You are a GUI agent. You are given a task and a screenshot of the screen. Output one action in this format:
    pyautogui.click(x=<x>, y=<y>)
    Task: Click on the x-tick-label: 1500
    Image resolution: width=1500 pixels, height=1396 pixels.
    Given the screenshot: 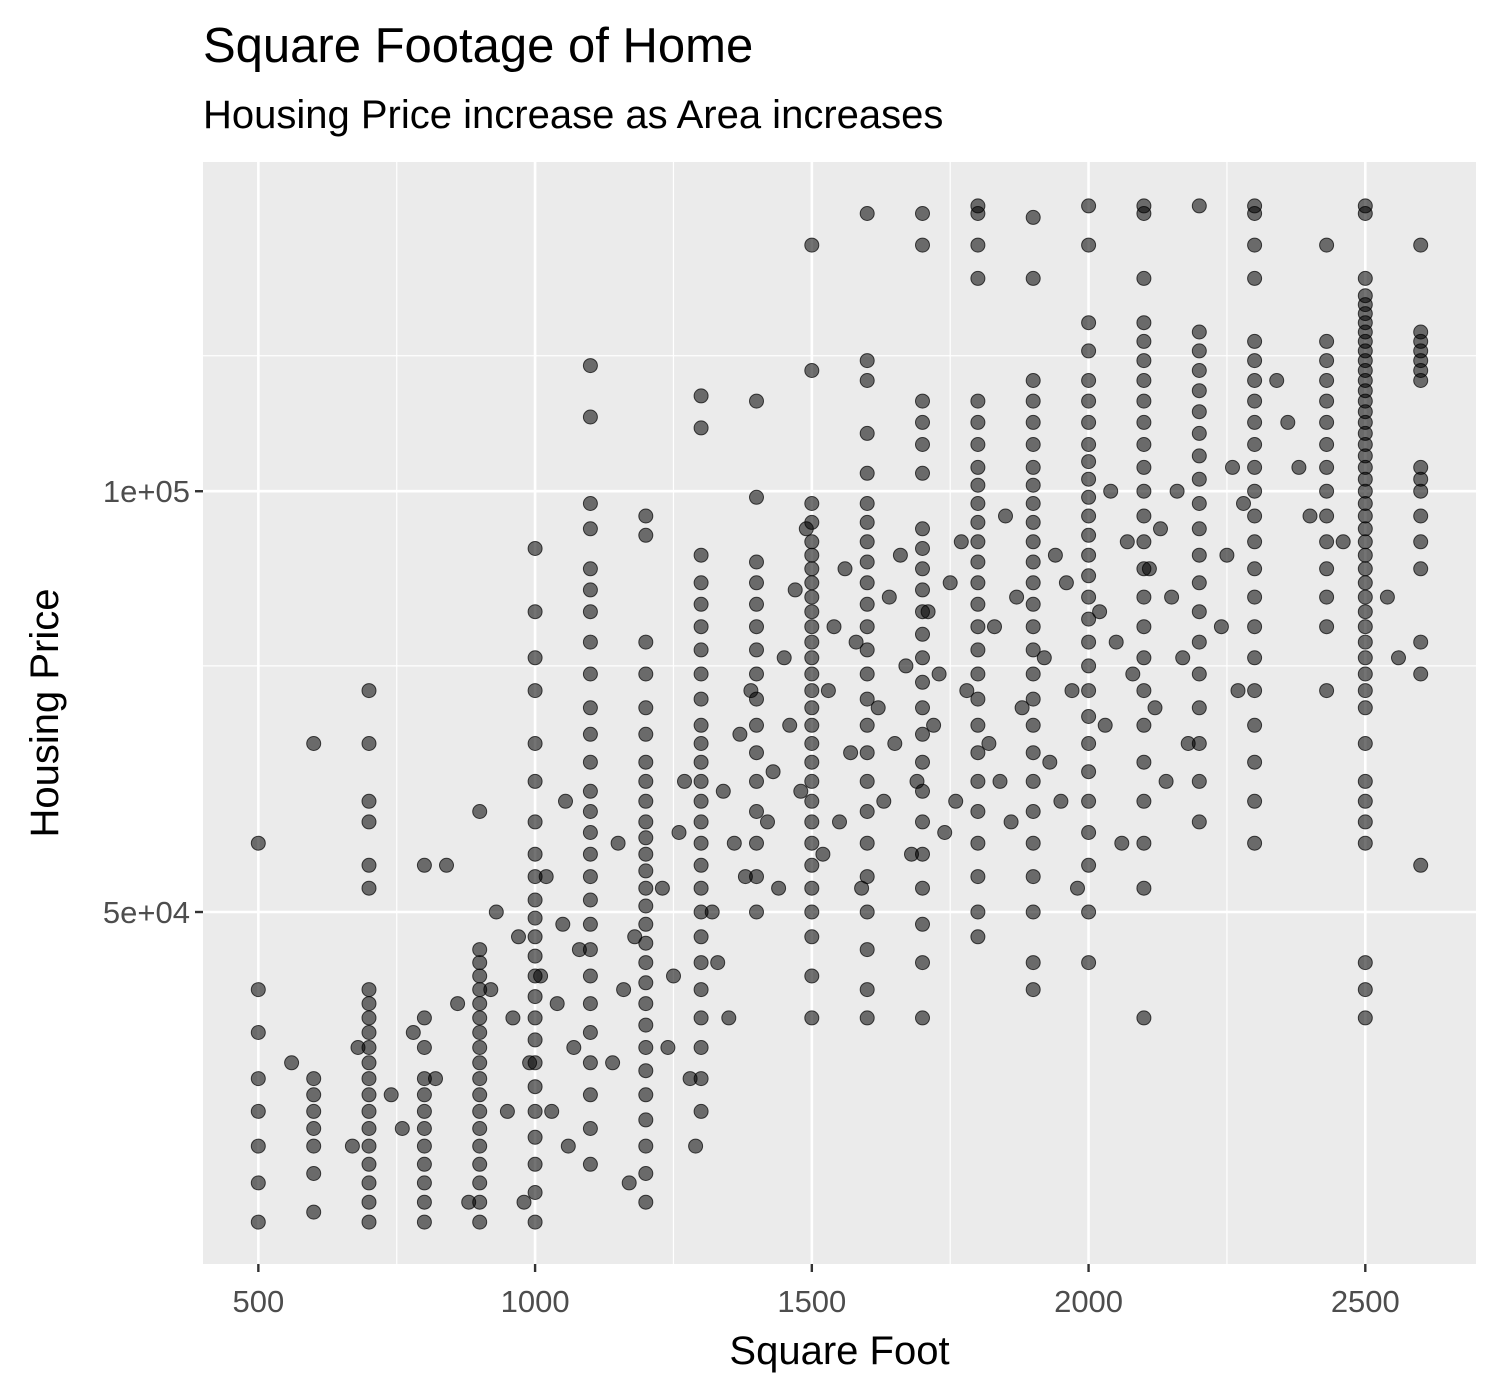 What is the action you would take?
    pyautogui.click(x=811, y=1301)
    